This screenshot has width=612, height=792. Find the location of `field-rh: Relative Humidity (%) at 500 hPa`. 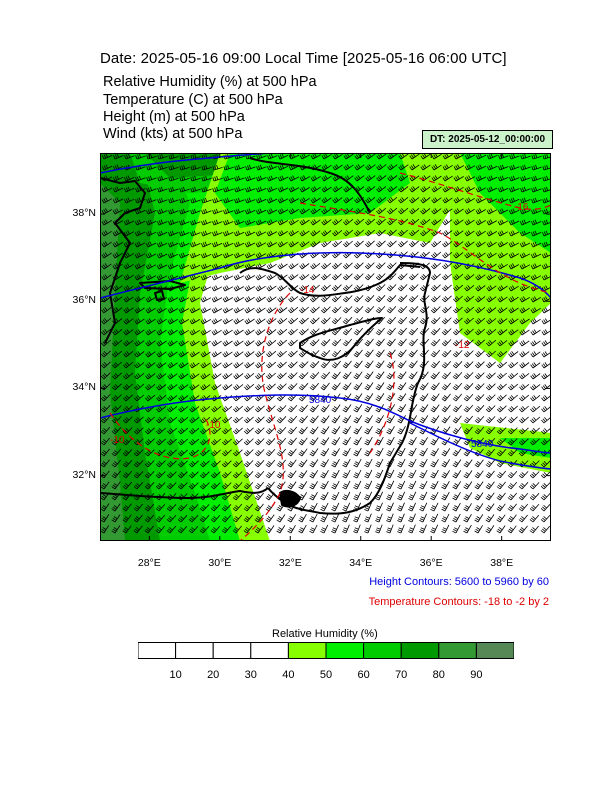

field-rh: Relative Humidity (%) at 500 hPa is located at coordinates (210, 82).